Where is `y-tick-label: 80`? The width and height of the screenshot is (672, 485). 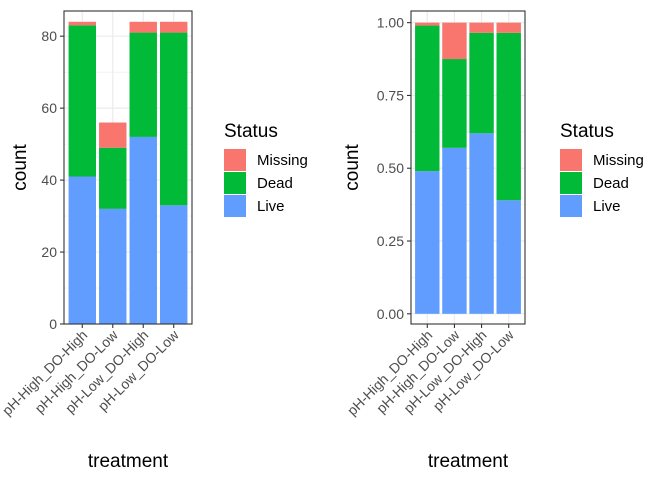
y-tick-label: 80 is located at coordinates (49, 36).